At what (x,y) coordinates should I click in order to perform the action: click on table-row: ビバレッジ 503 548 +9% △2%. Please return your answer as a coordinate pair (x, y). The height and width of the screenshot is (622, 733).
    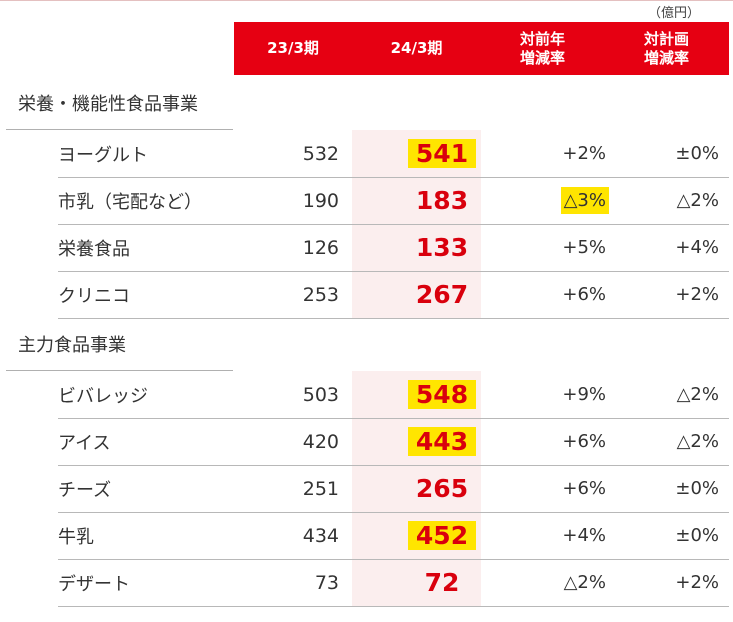
    Looking at the image, I should click on (393, 395).